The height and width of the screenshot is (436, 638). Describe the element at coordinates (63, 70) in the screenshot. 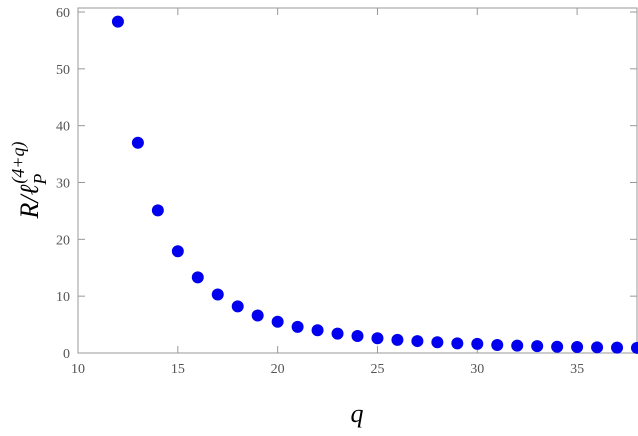

I see `y-tick-label: 50` at that location.